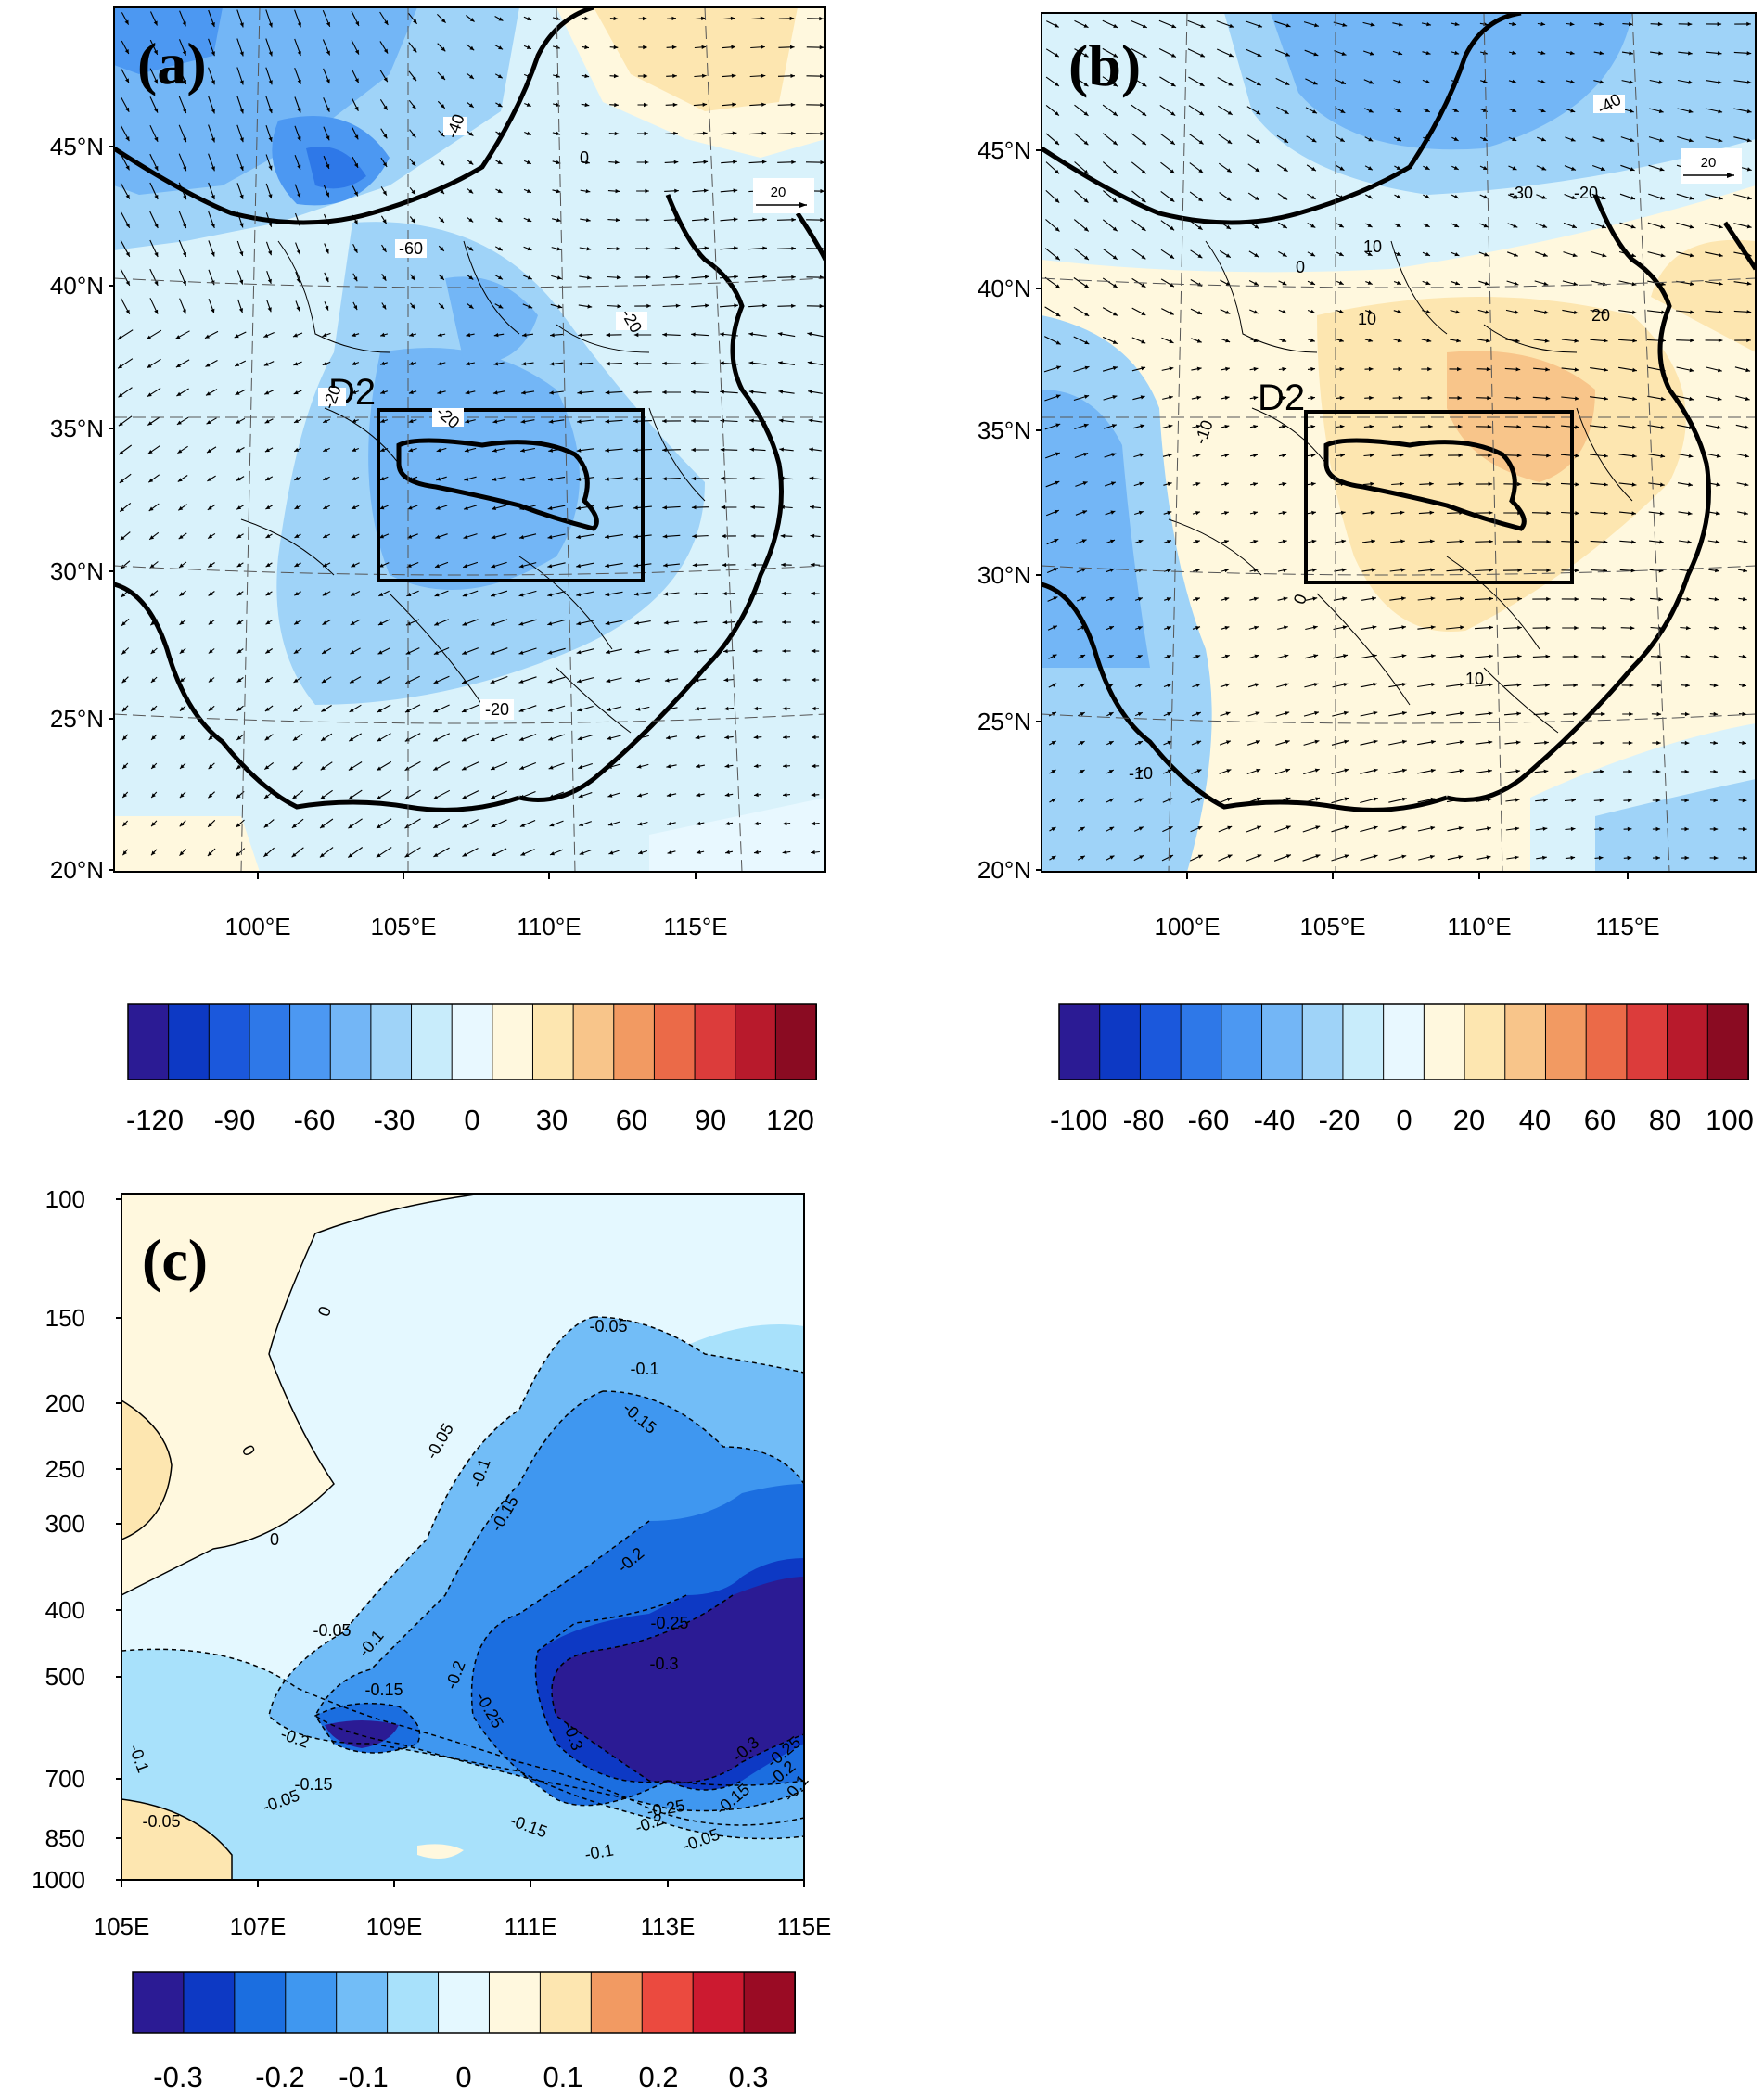 This screenshot has width=1764, height=2096. Describe the element at coordinates (1004, 870) in the screenshot. I see `panel-b-lat-tick: 20°N` at that location.